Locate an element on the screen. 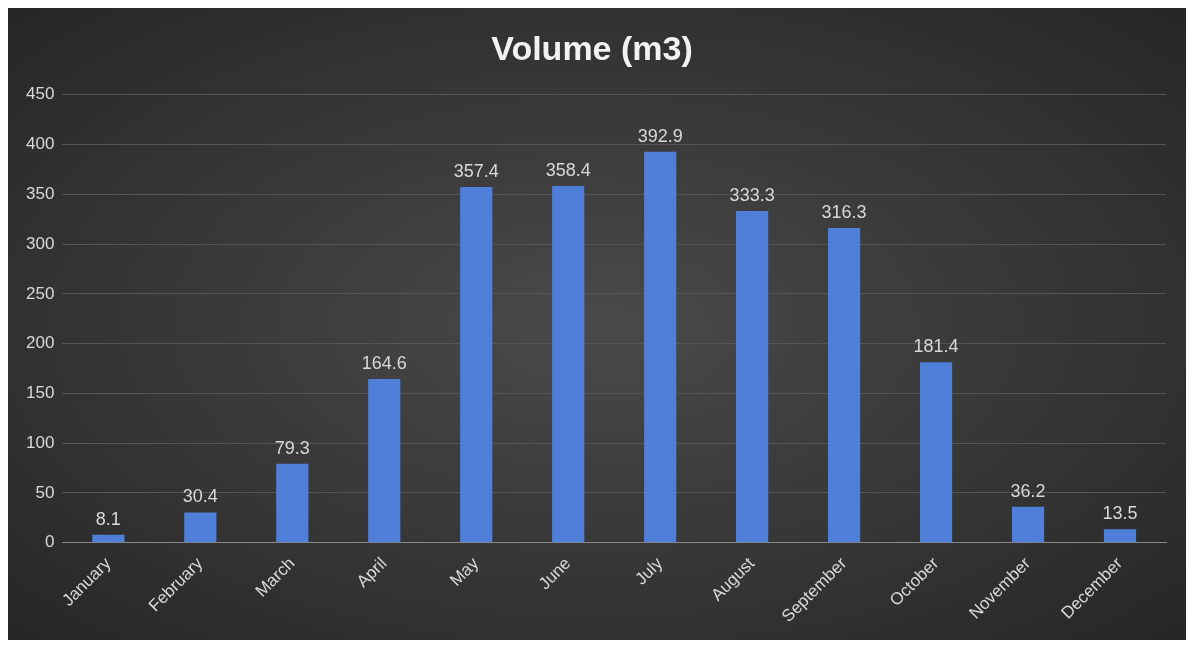  y-tick-label: 0 is located at coordinates (49, 542).